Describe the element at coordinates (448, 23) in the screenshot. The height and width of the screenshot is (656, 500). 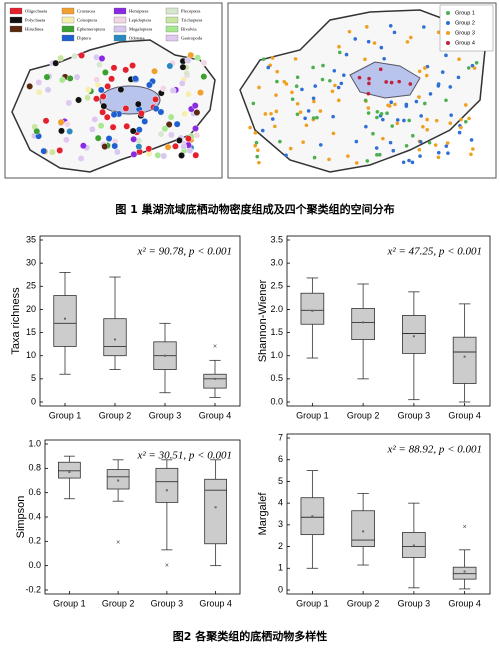
I see `legend-marker` at that location.